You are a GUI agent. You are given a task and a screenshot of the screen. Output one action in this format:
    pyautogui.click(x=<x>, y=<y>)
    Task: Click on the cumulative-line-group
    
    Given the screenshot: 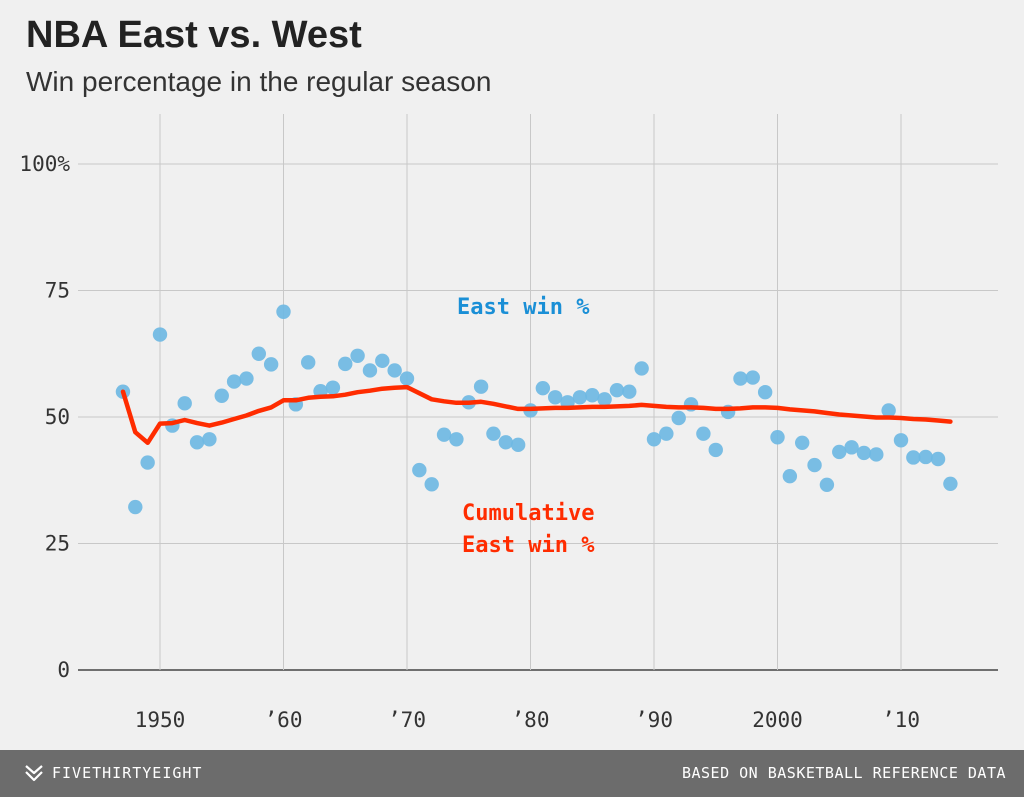 What is the action you would take?
    pyautogui.click(x=536, y=415)
    